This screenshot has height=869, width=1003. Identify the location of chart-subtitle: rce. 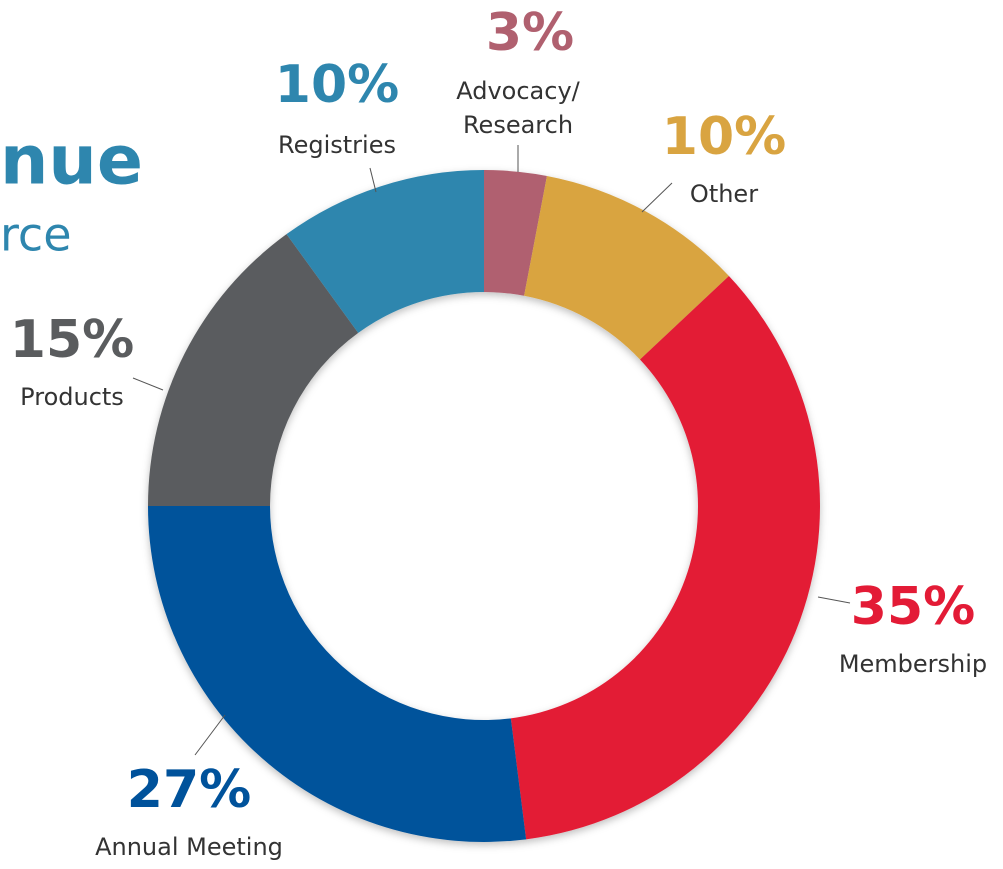
(36, 235).